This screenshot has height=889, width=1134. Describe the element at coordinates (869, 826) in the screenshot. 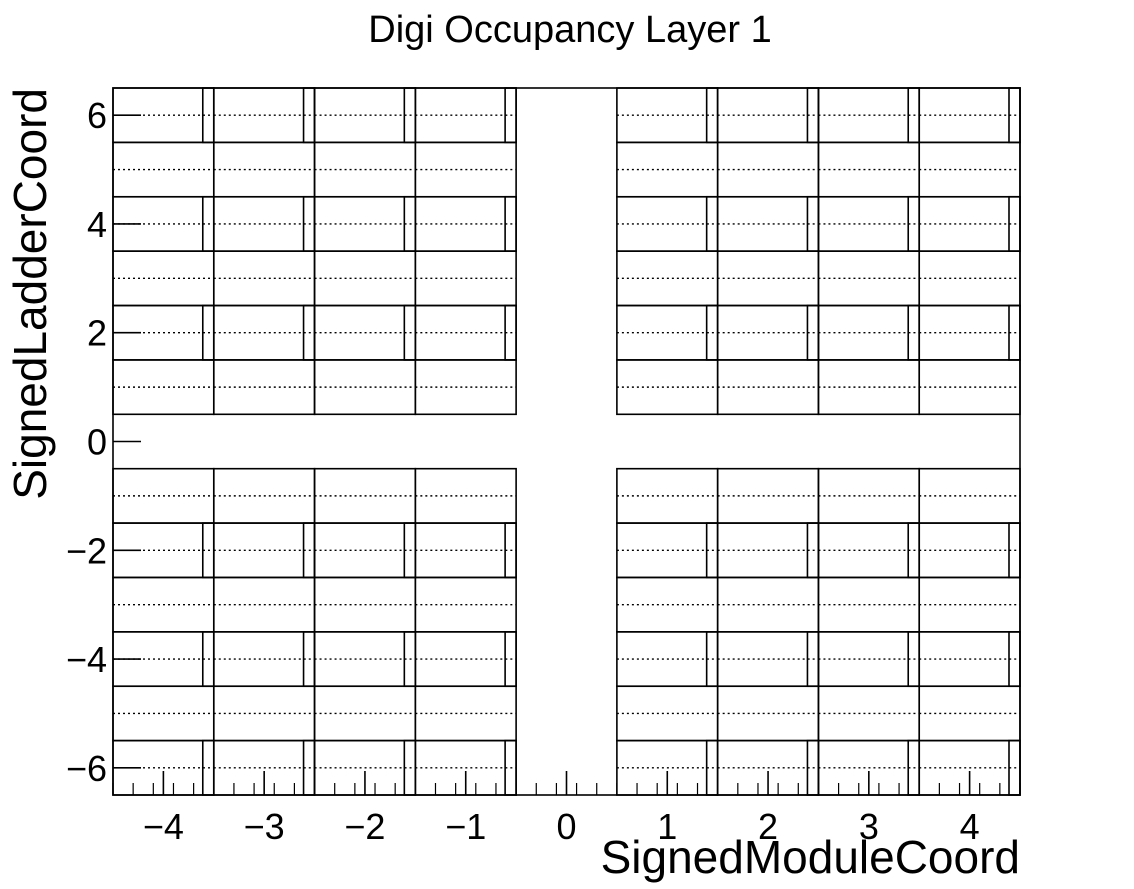

I see `x-tick-label: 3` at that location.